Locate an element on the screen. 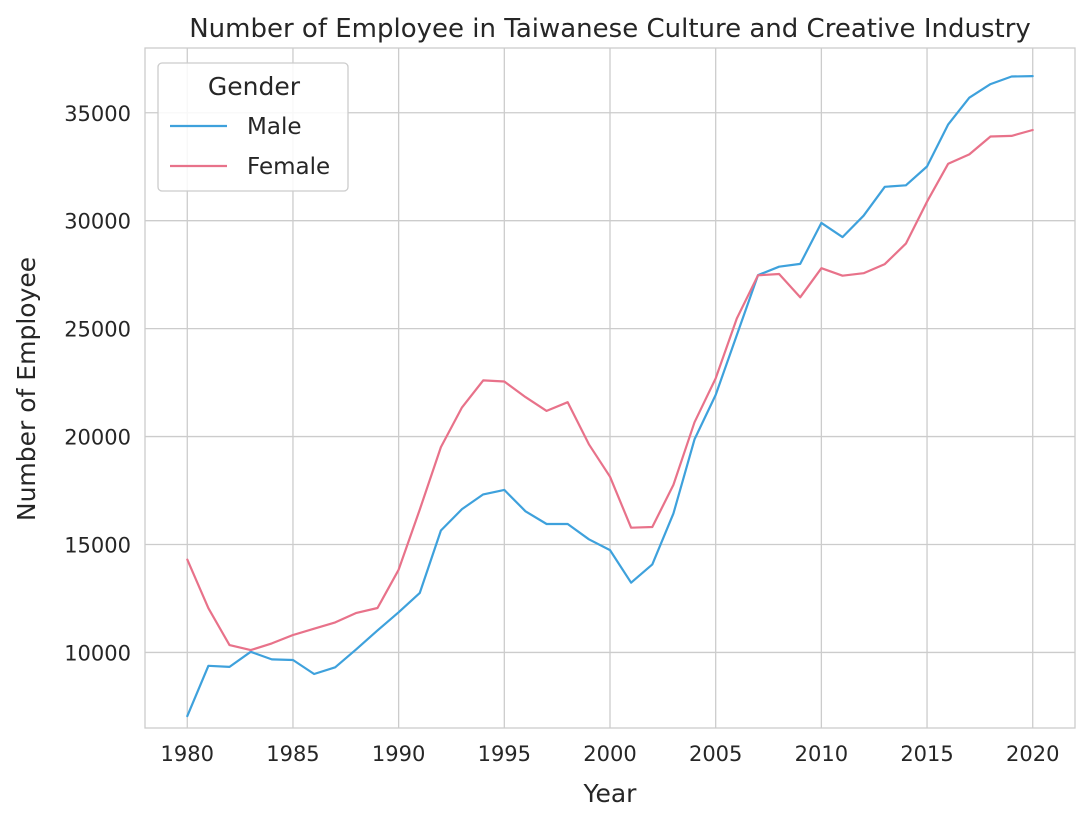 The width and height of the screenshot is (1089, 823). legend-label-male: Male is located at coordinates (274, 127).